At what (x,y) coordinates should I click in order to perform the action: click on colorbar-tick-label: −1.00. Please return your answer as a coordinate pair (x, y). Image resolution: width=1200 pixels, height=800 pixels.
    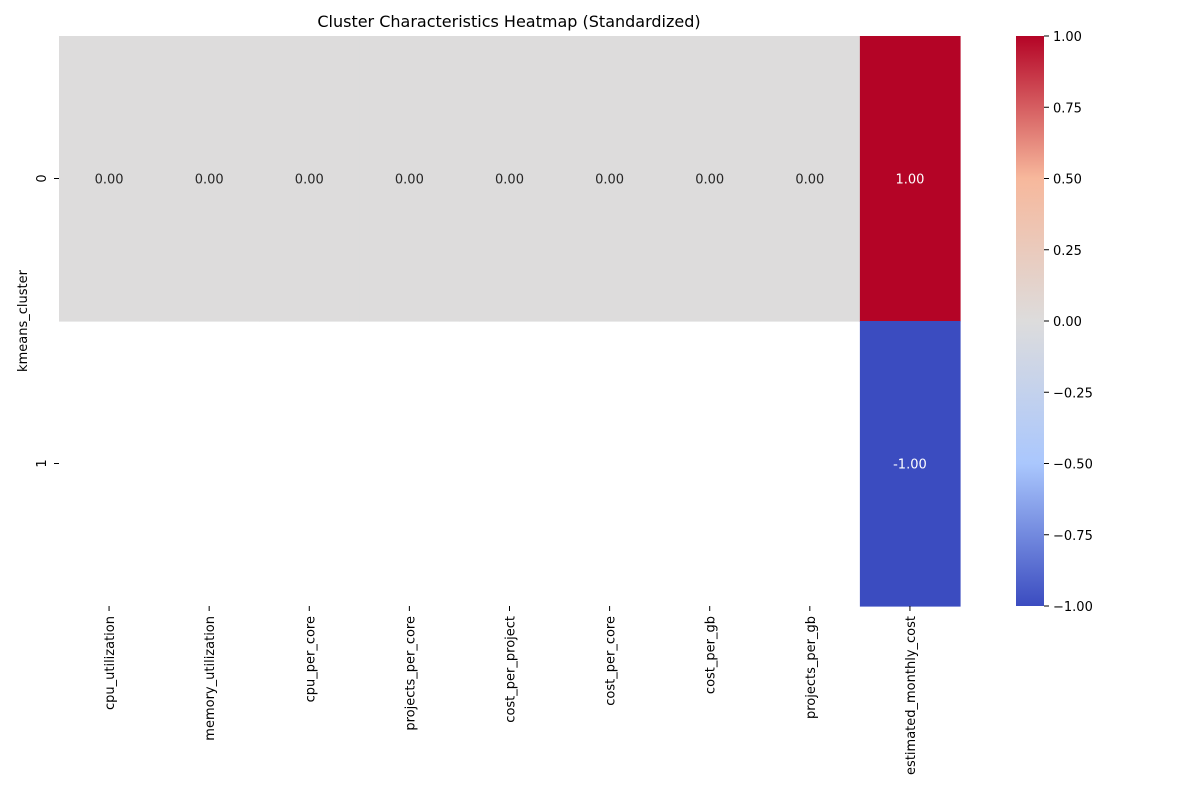
    Looking at the image, I should click on (1073, 607).